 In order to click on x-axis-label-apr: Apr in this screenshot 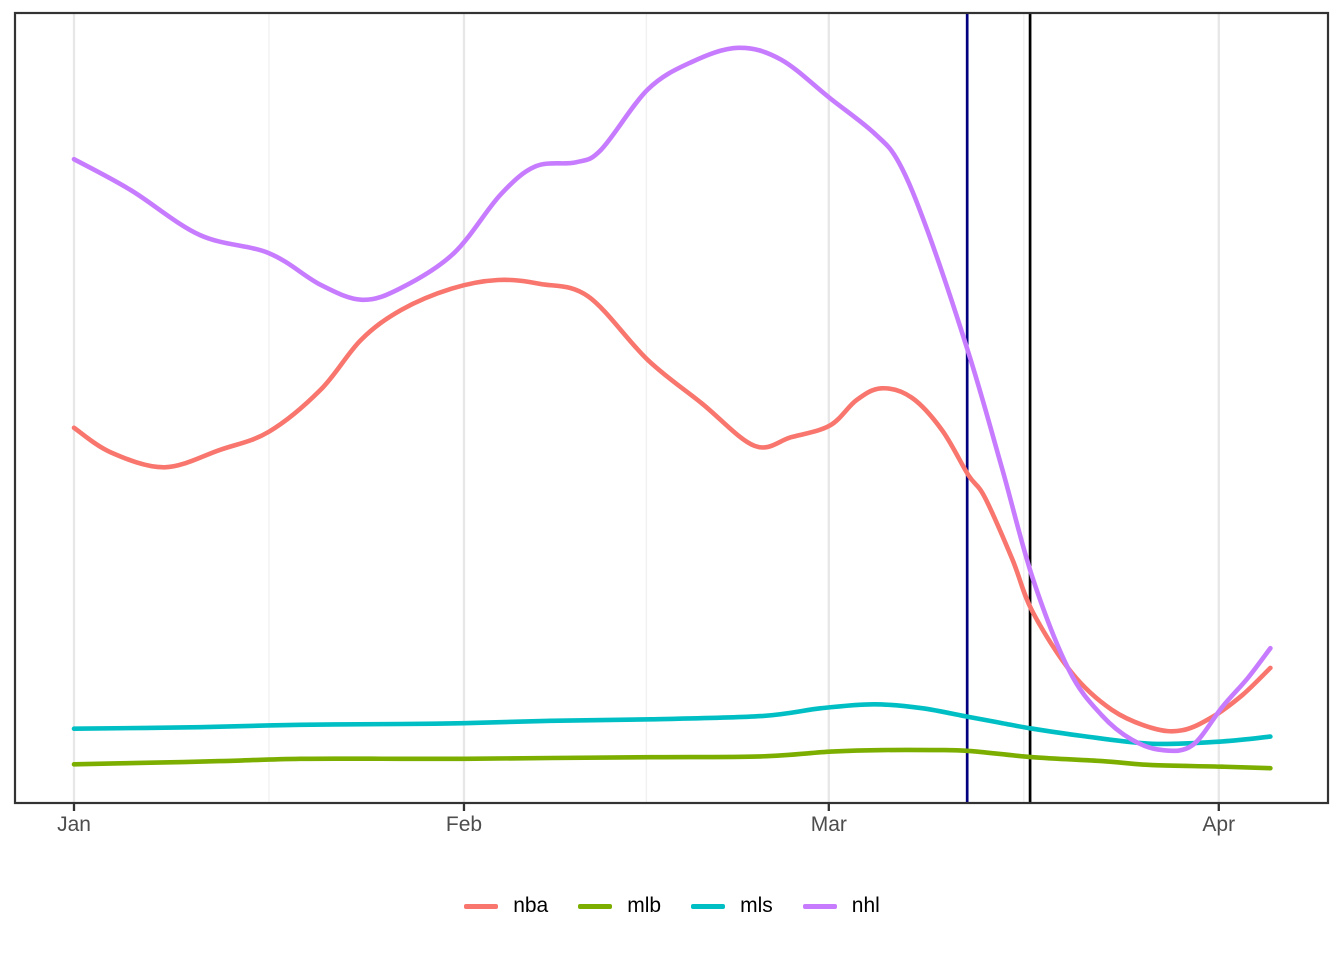, I will do `click(1219, 824)`.